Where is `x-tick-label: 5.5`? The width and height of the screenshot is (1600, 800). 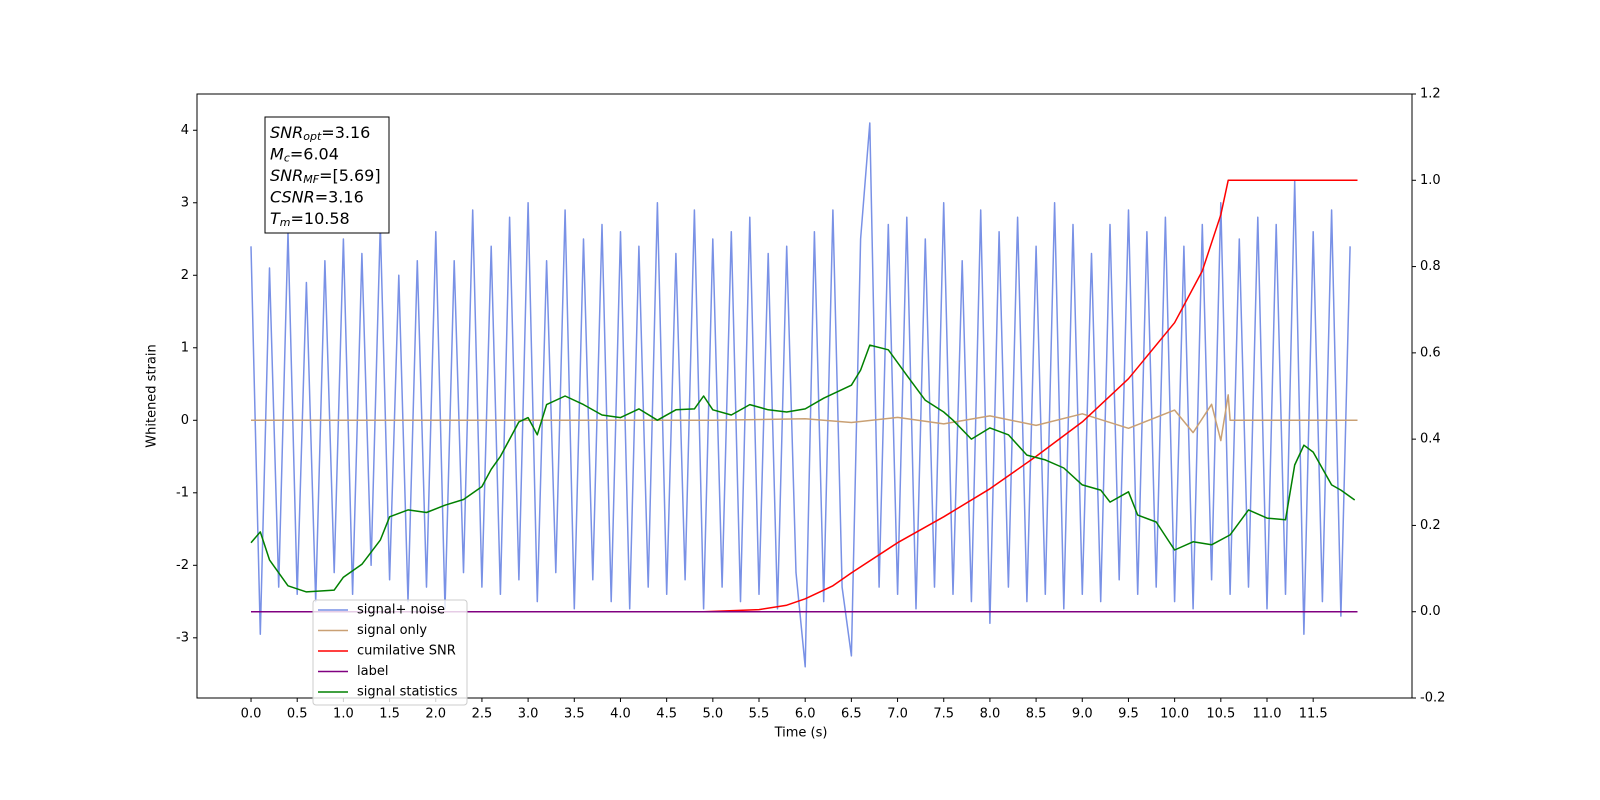
x-tick-label: 5.5 is located at coordinates (759, 714).